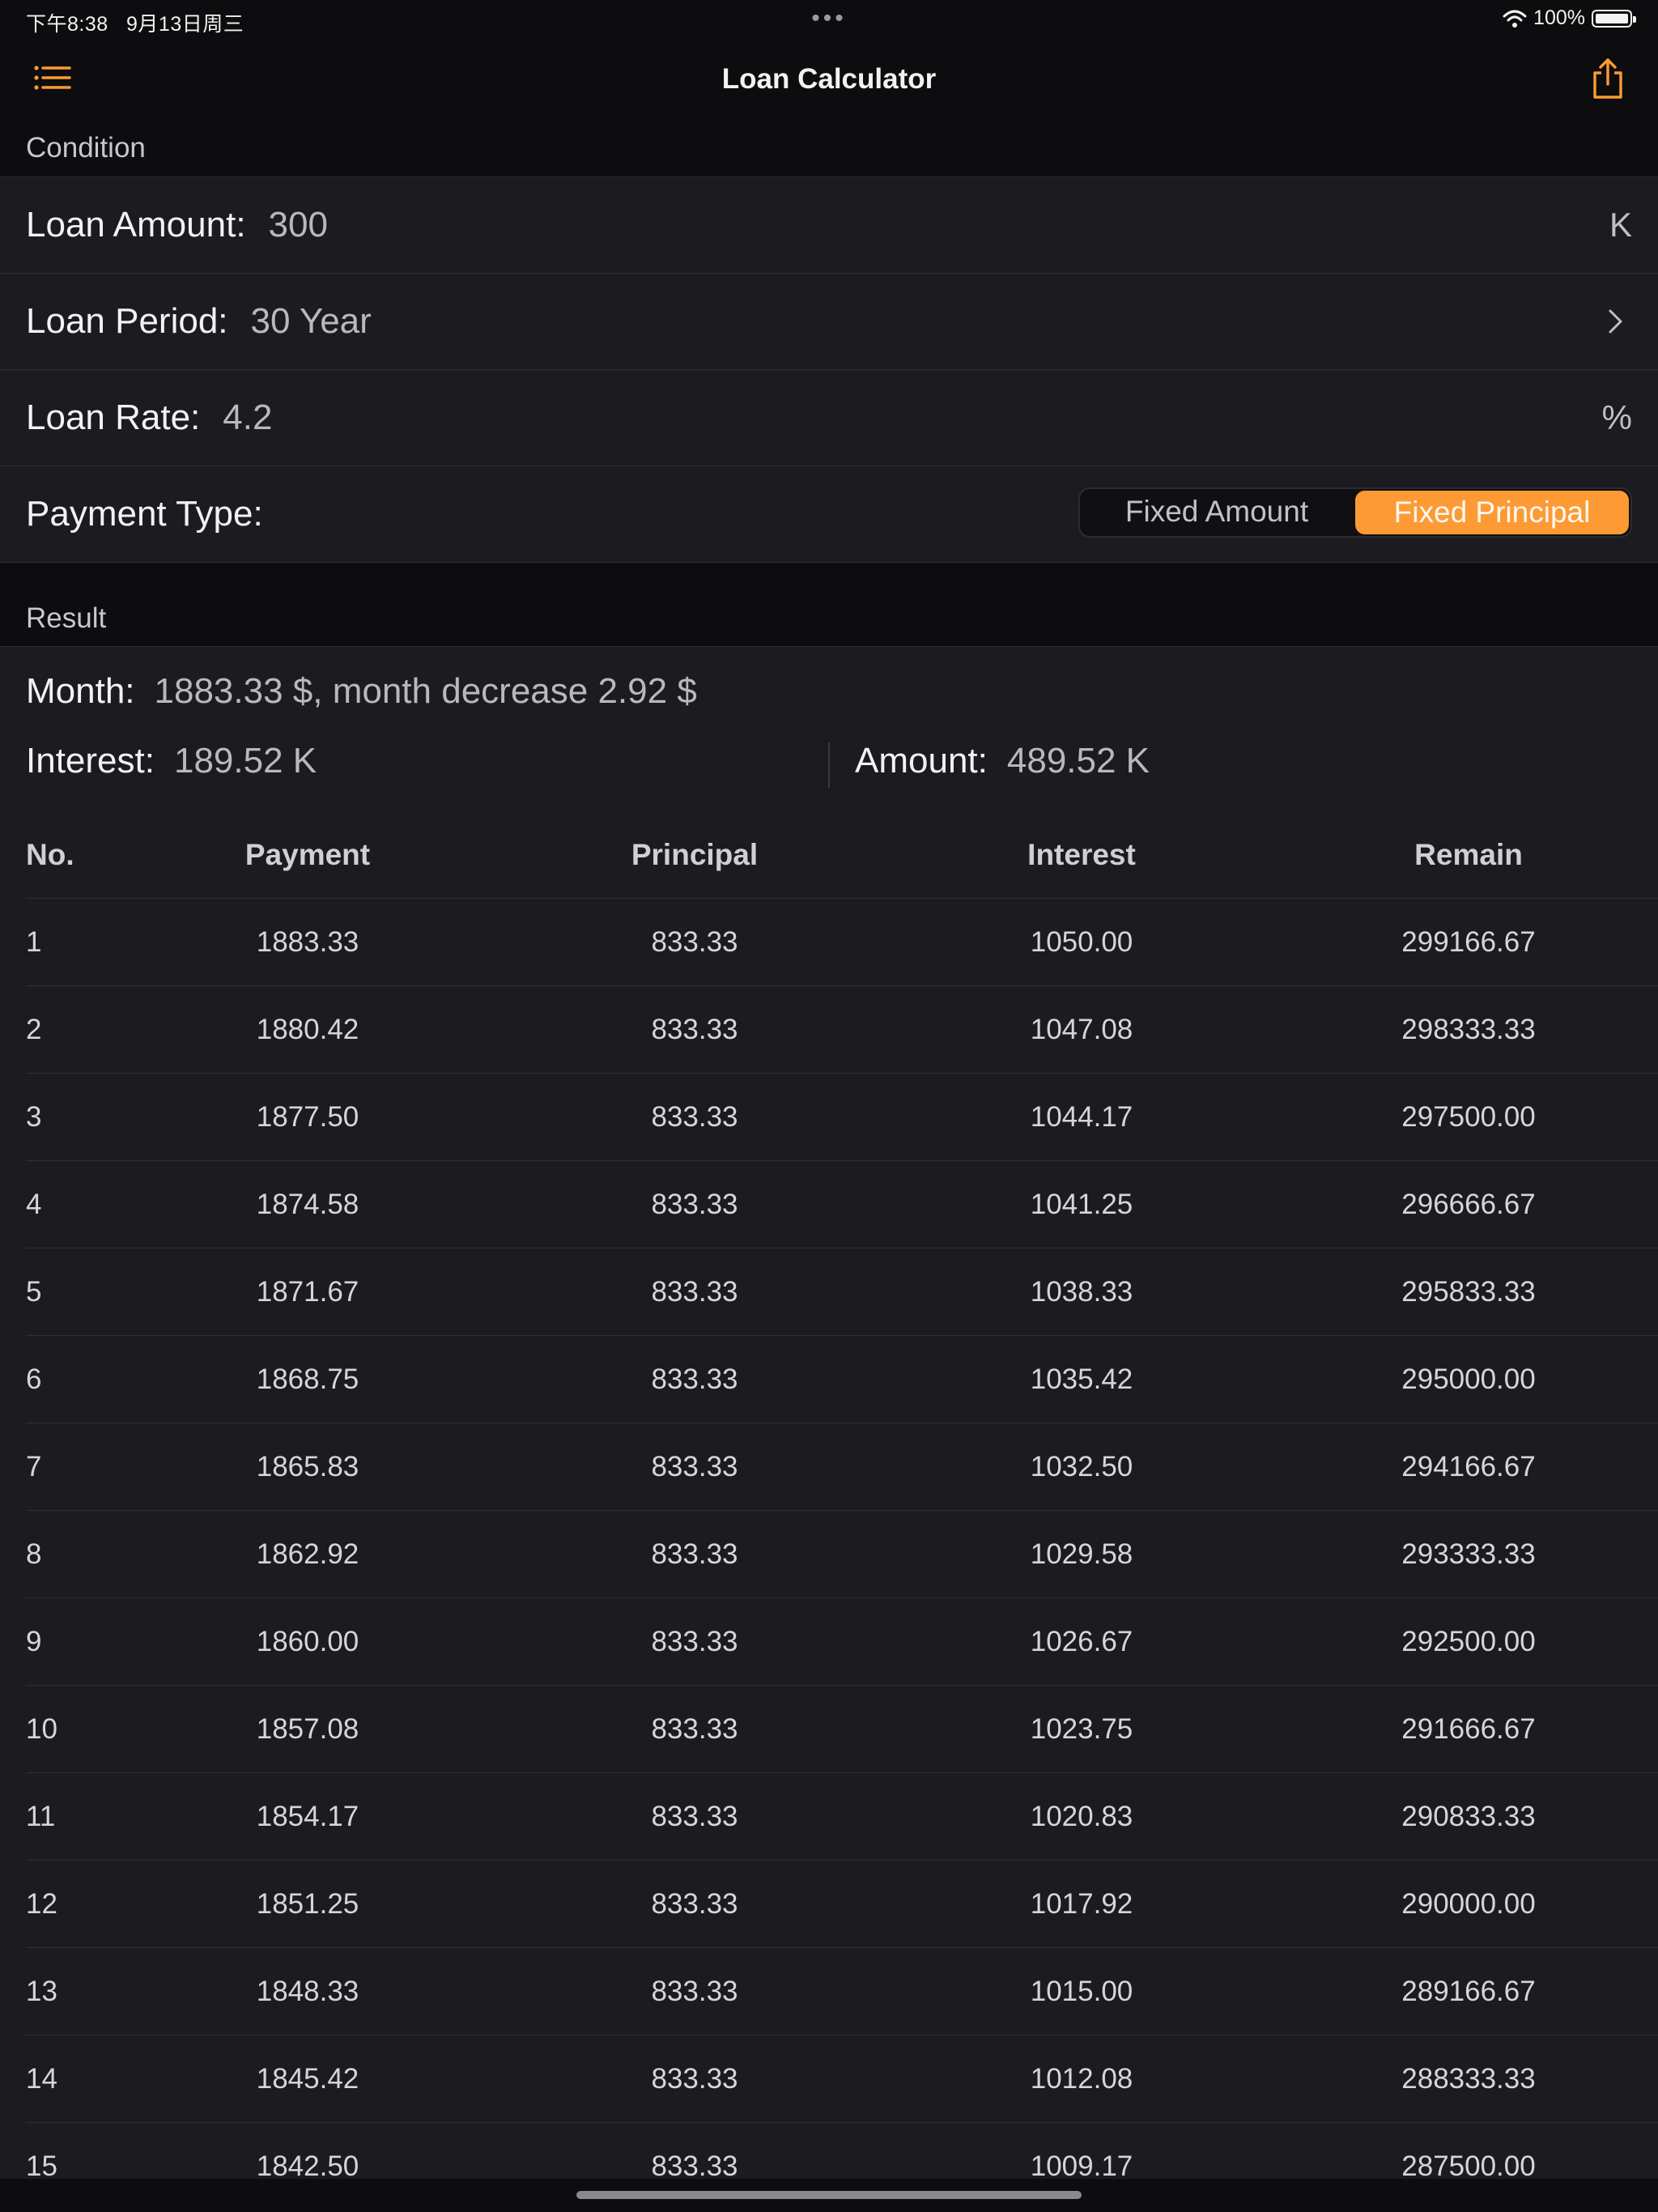  What do you see at coordinates (52, 80) in the screenshot?
I see `list-icon` at bounding box center [52, 80].